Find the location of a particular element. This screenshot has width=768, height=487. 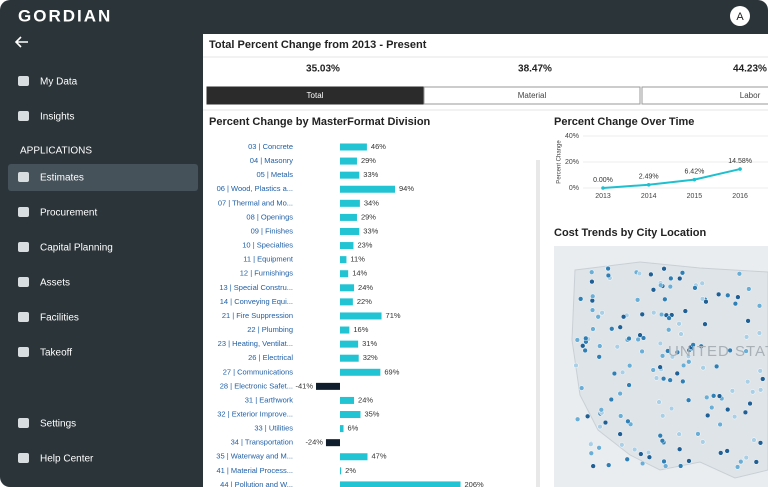

nav-item: My Data is located at coordinates (59, 82).